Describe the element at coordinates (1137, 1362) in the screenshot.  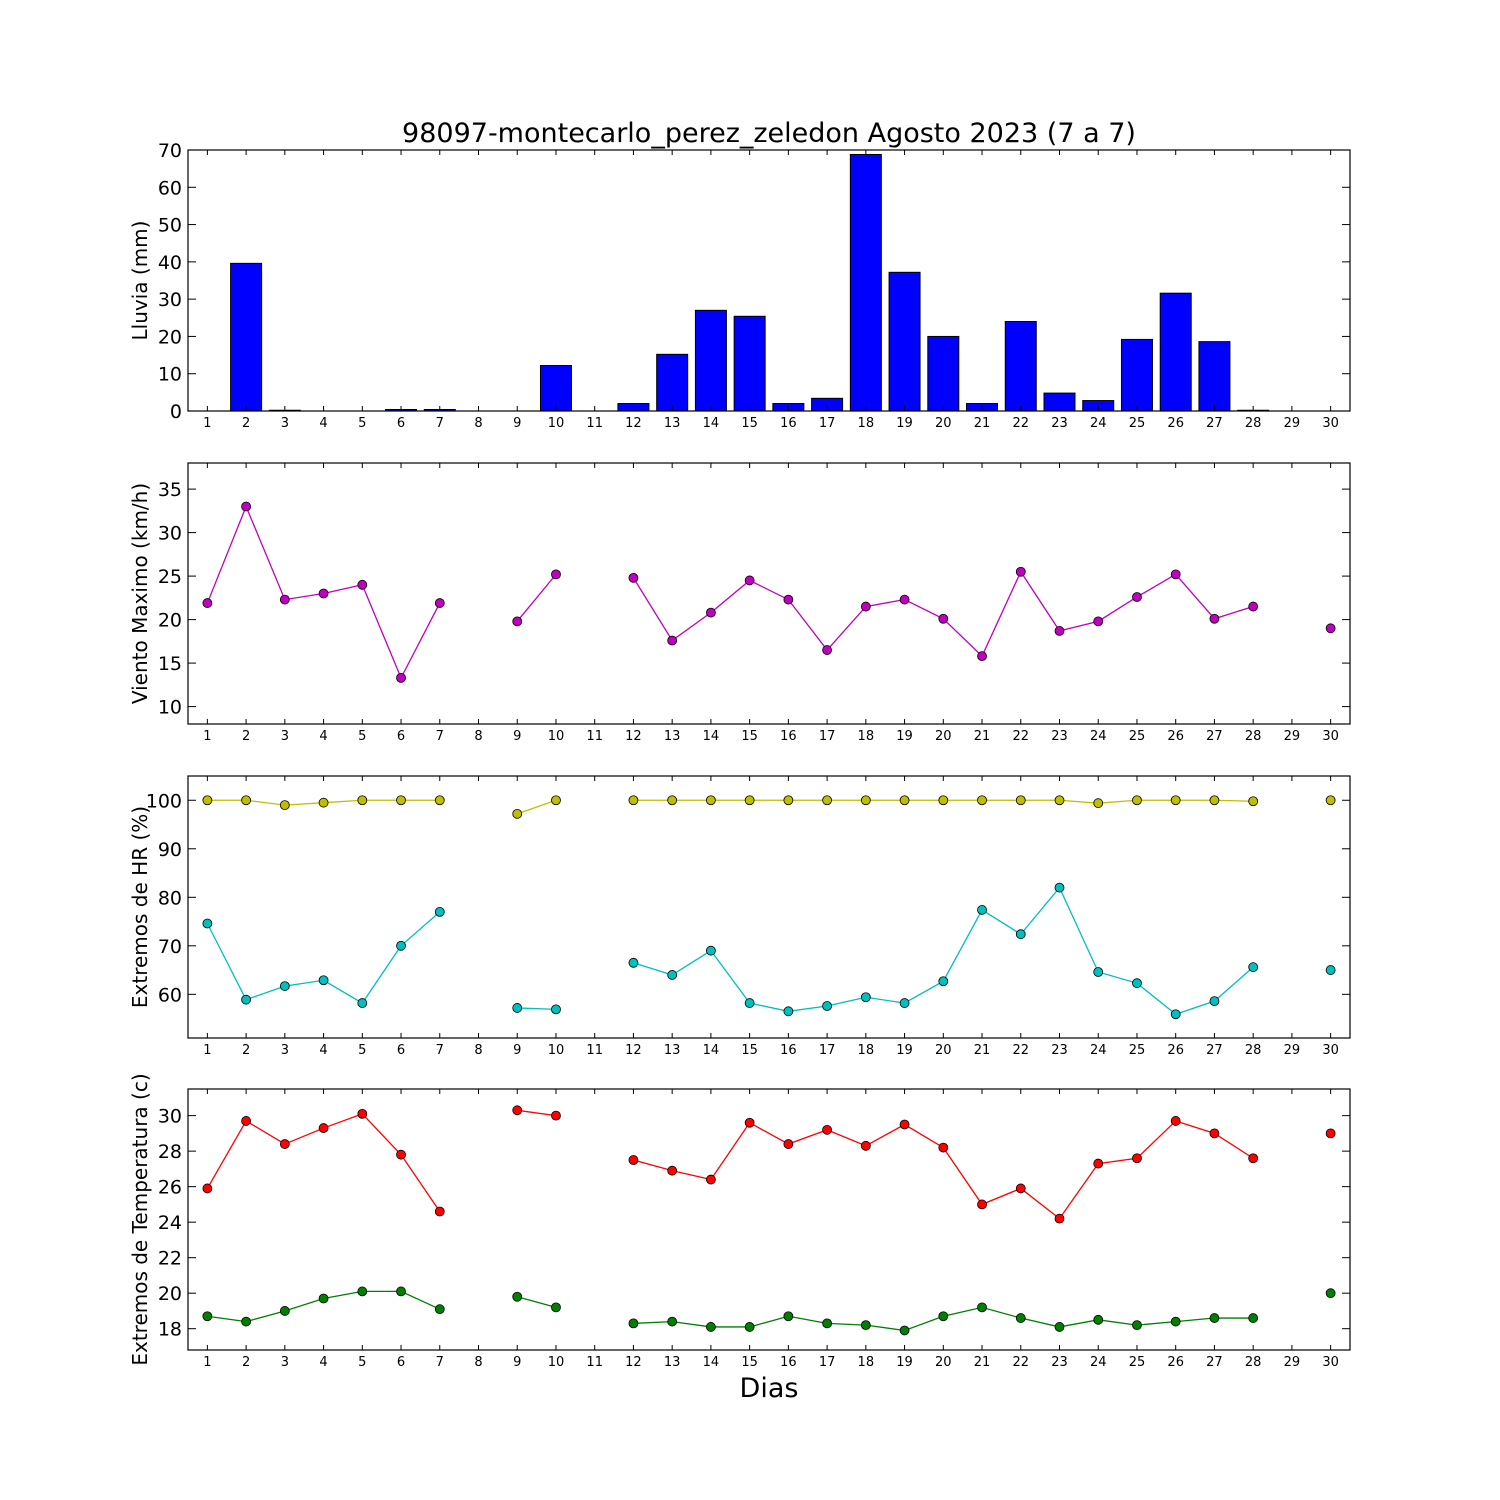
I see `temperature-x-tick-label-25: 25` at that location.